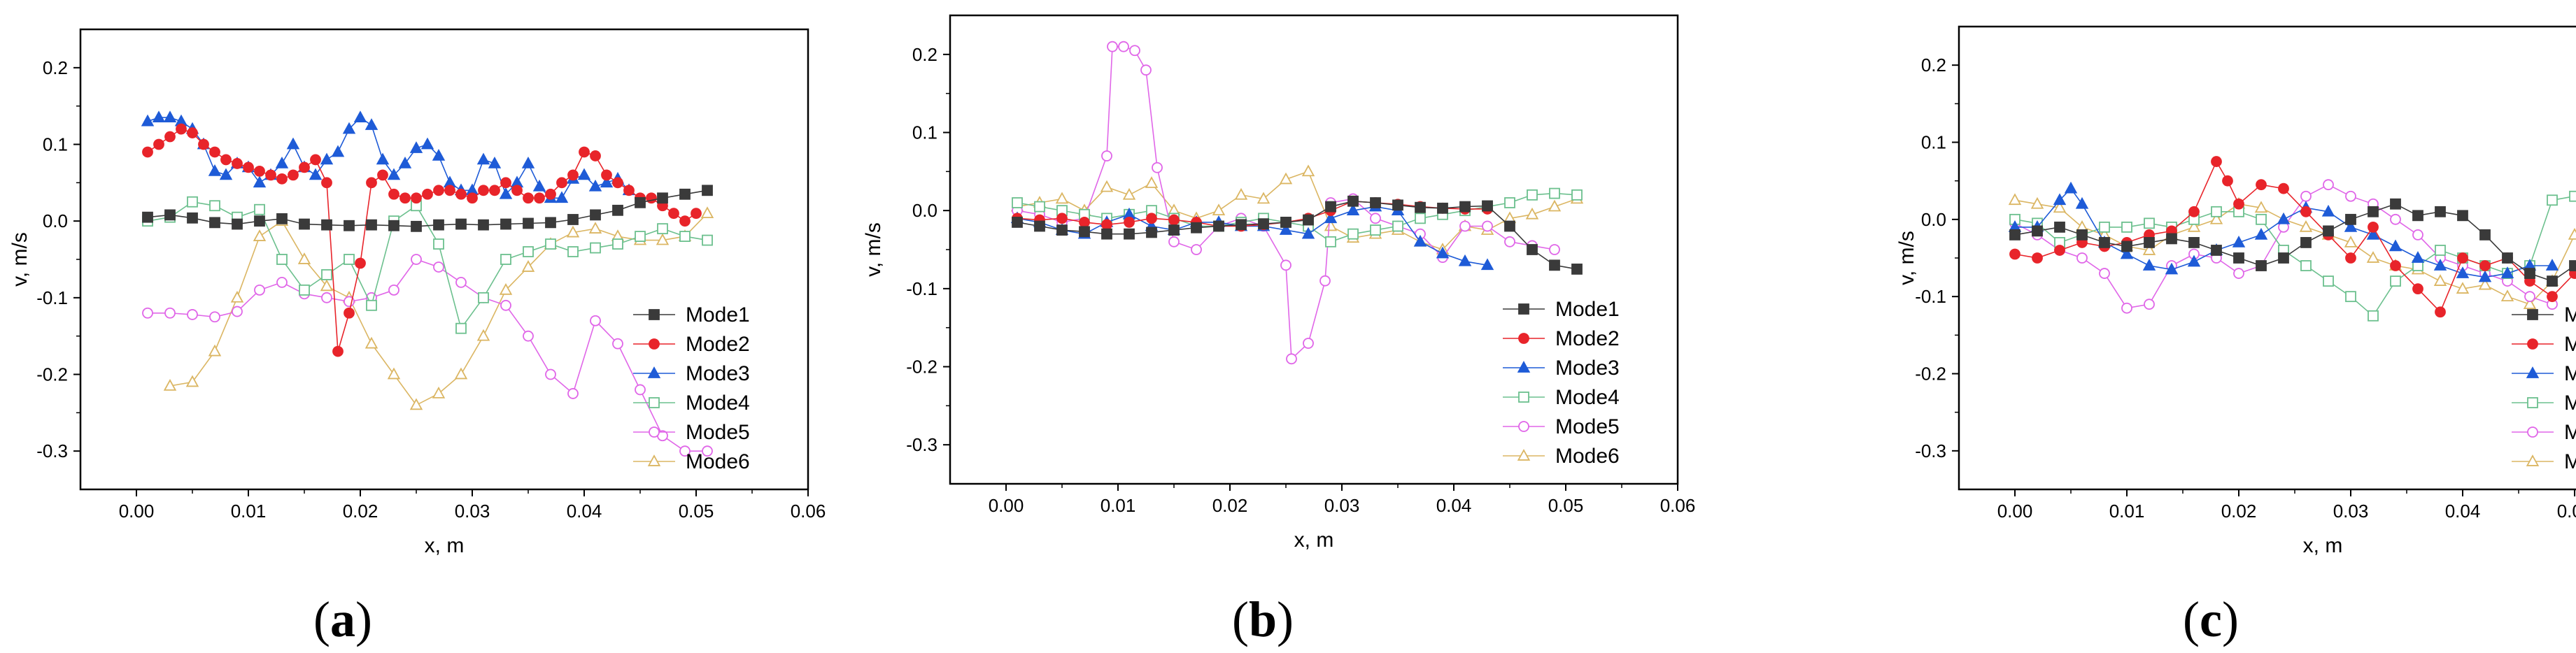 The image size is (2576, 653). What do you see at coordinates (2570, 461) in the screenshot?
I see `legend-label: Mode6` at bounding box center [2570, 461].